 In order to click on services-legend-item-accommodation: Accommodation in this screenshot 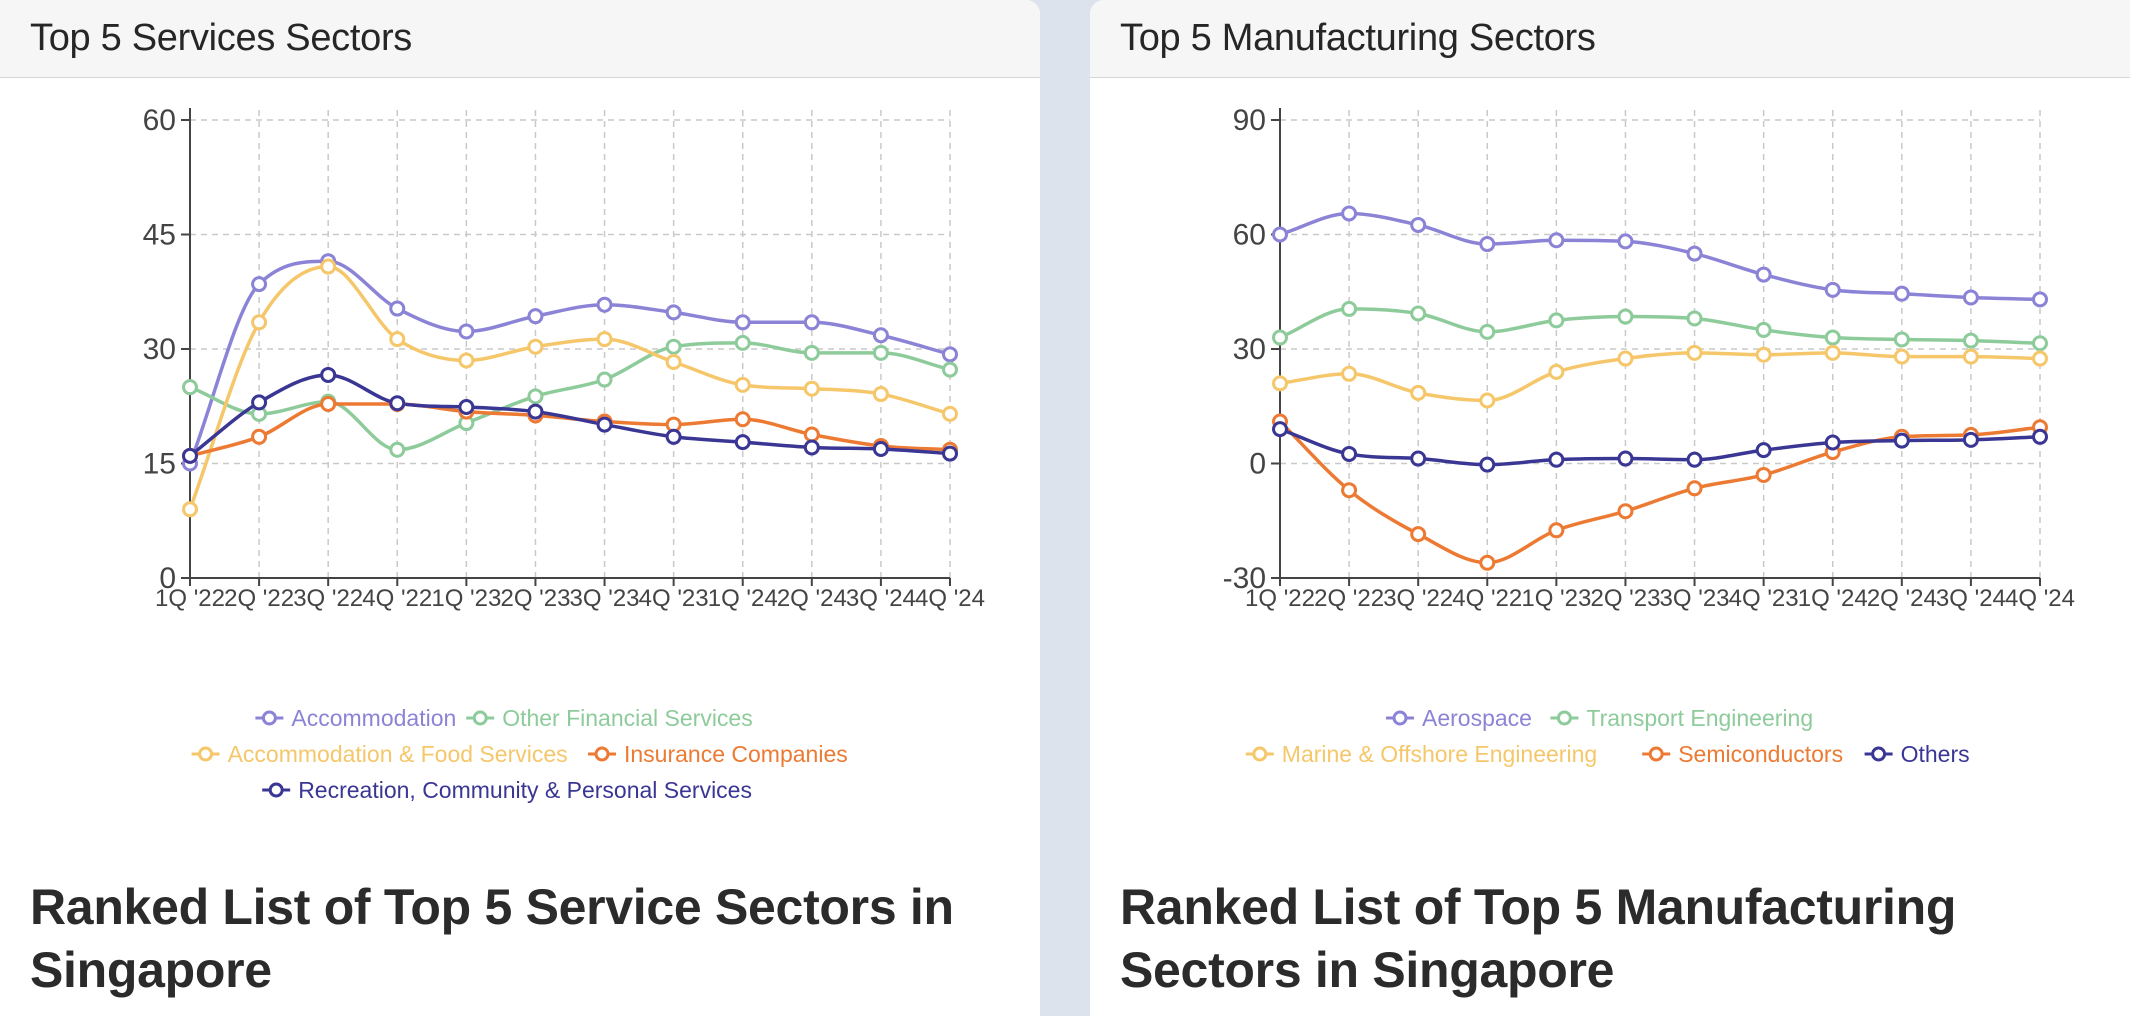, I will do `click(355, 718)`.